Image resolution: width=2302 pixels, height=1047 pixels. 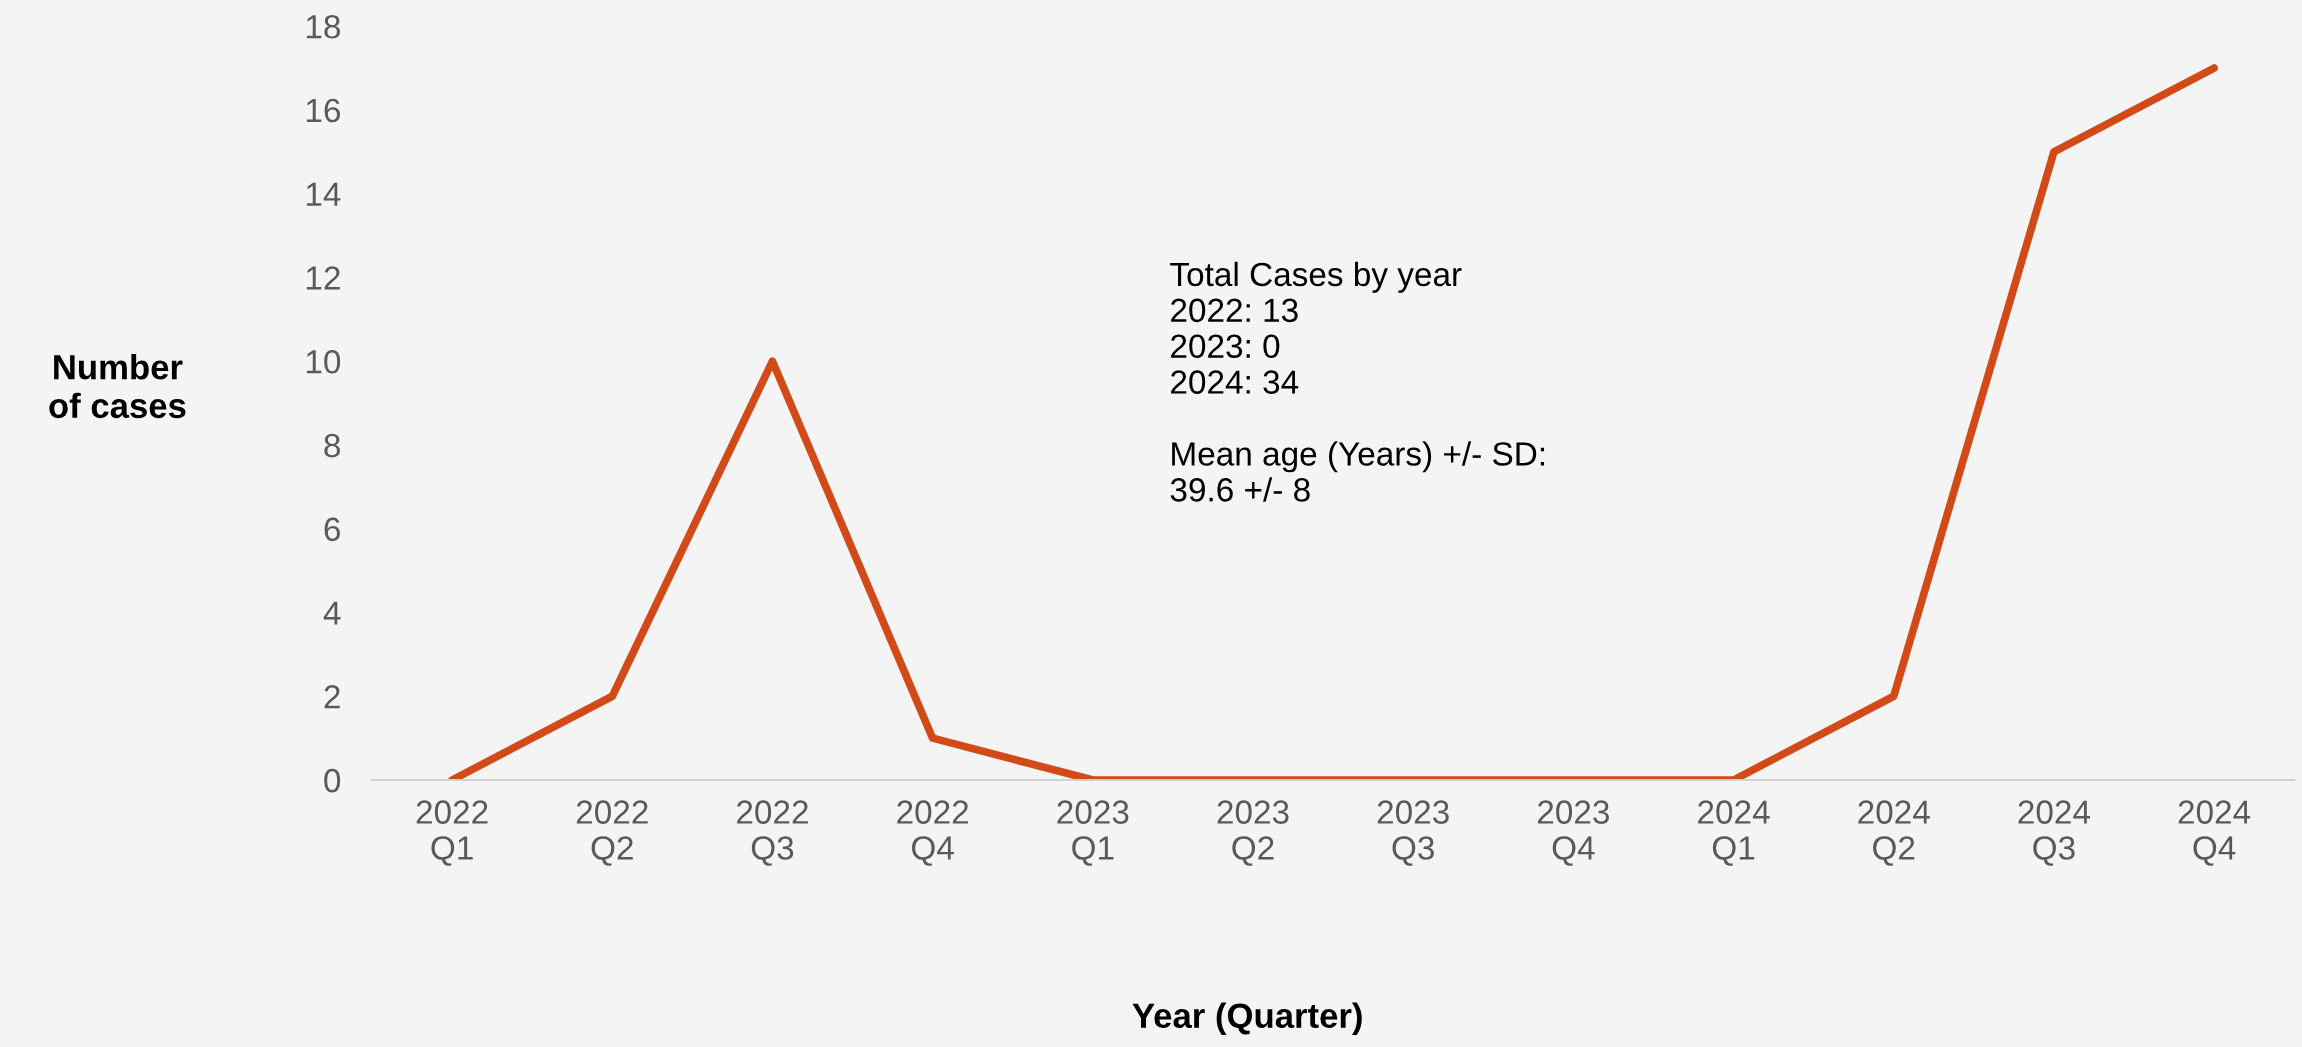 I want to click on y-tick-label: 18, so click(x=323, y=26).